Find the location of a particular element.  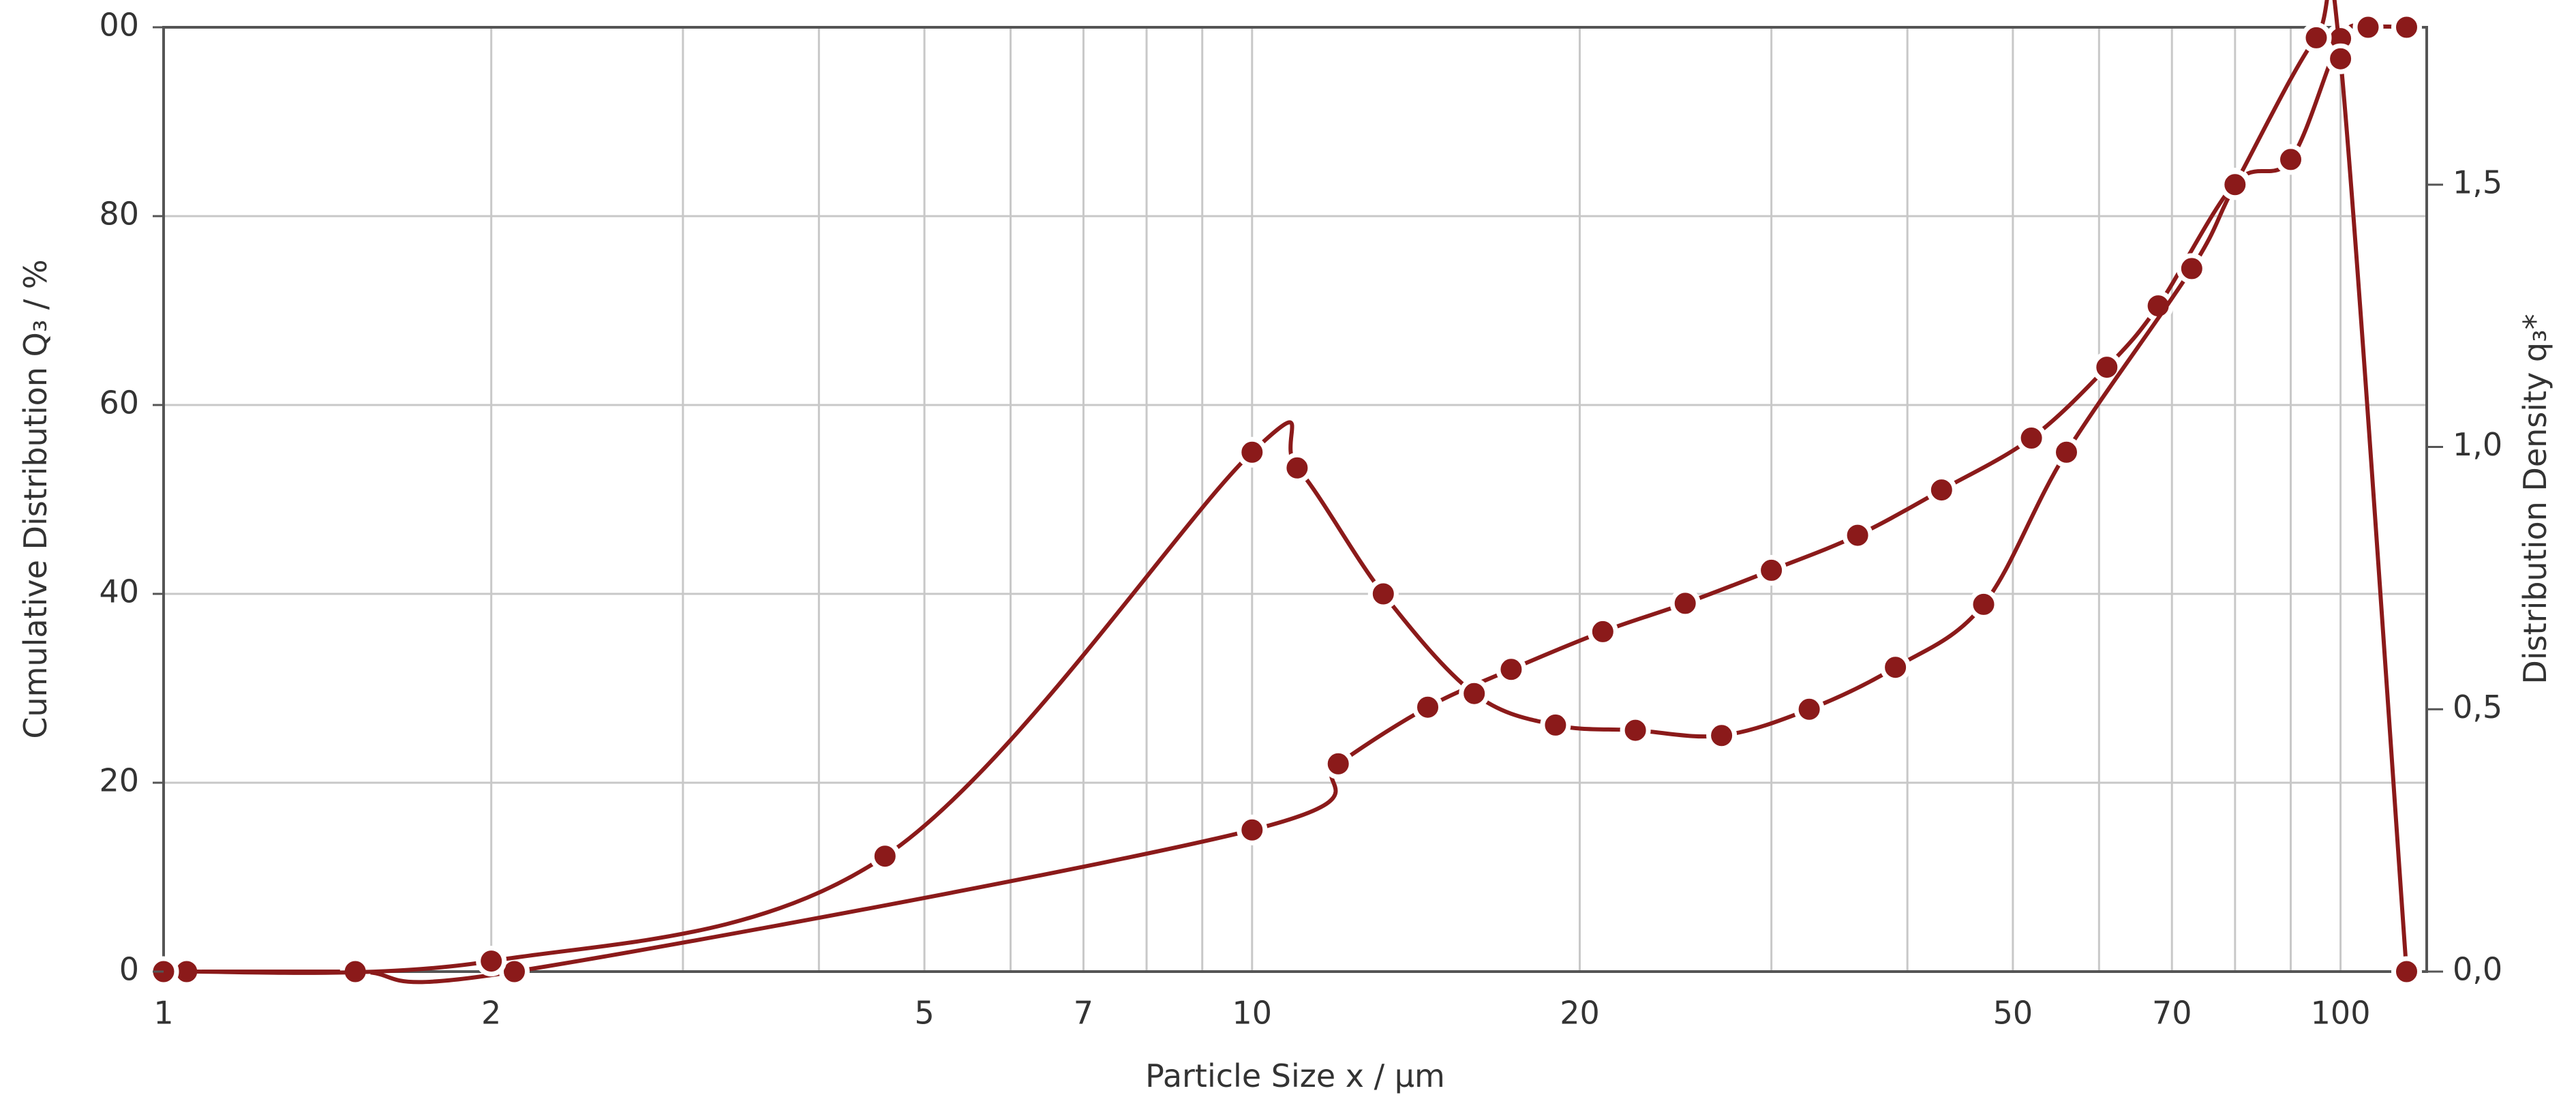

tick-label: 60 is located at coordinates (119, 403).